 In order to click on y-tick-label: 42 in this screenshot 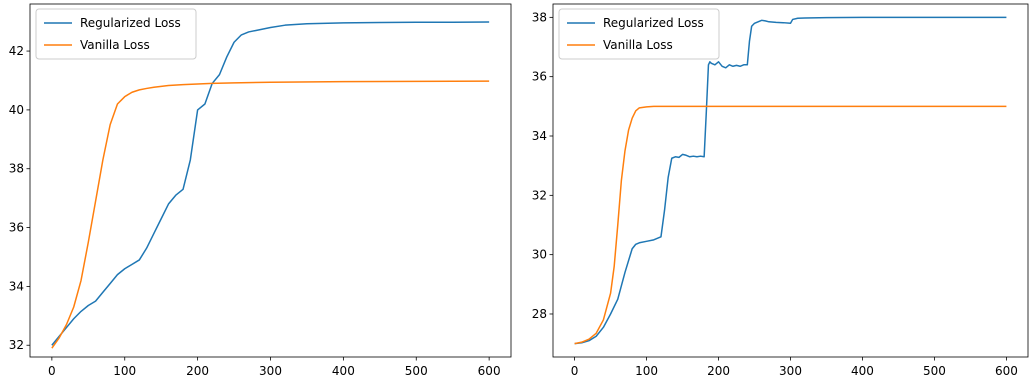, I will do `click(16, 51)`.